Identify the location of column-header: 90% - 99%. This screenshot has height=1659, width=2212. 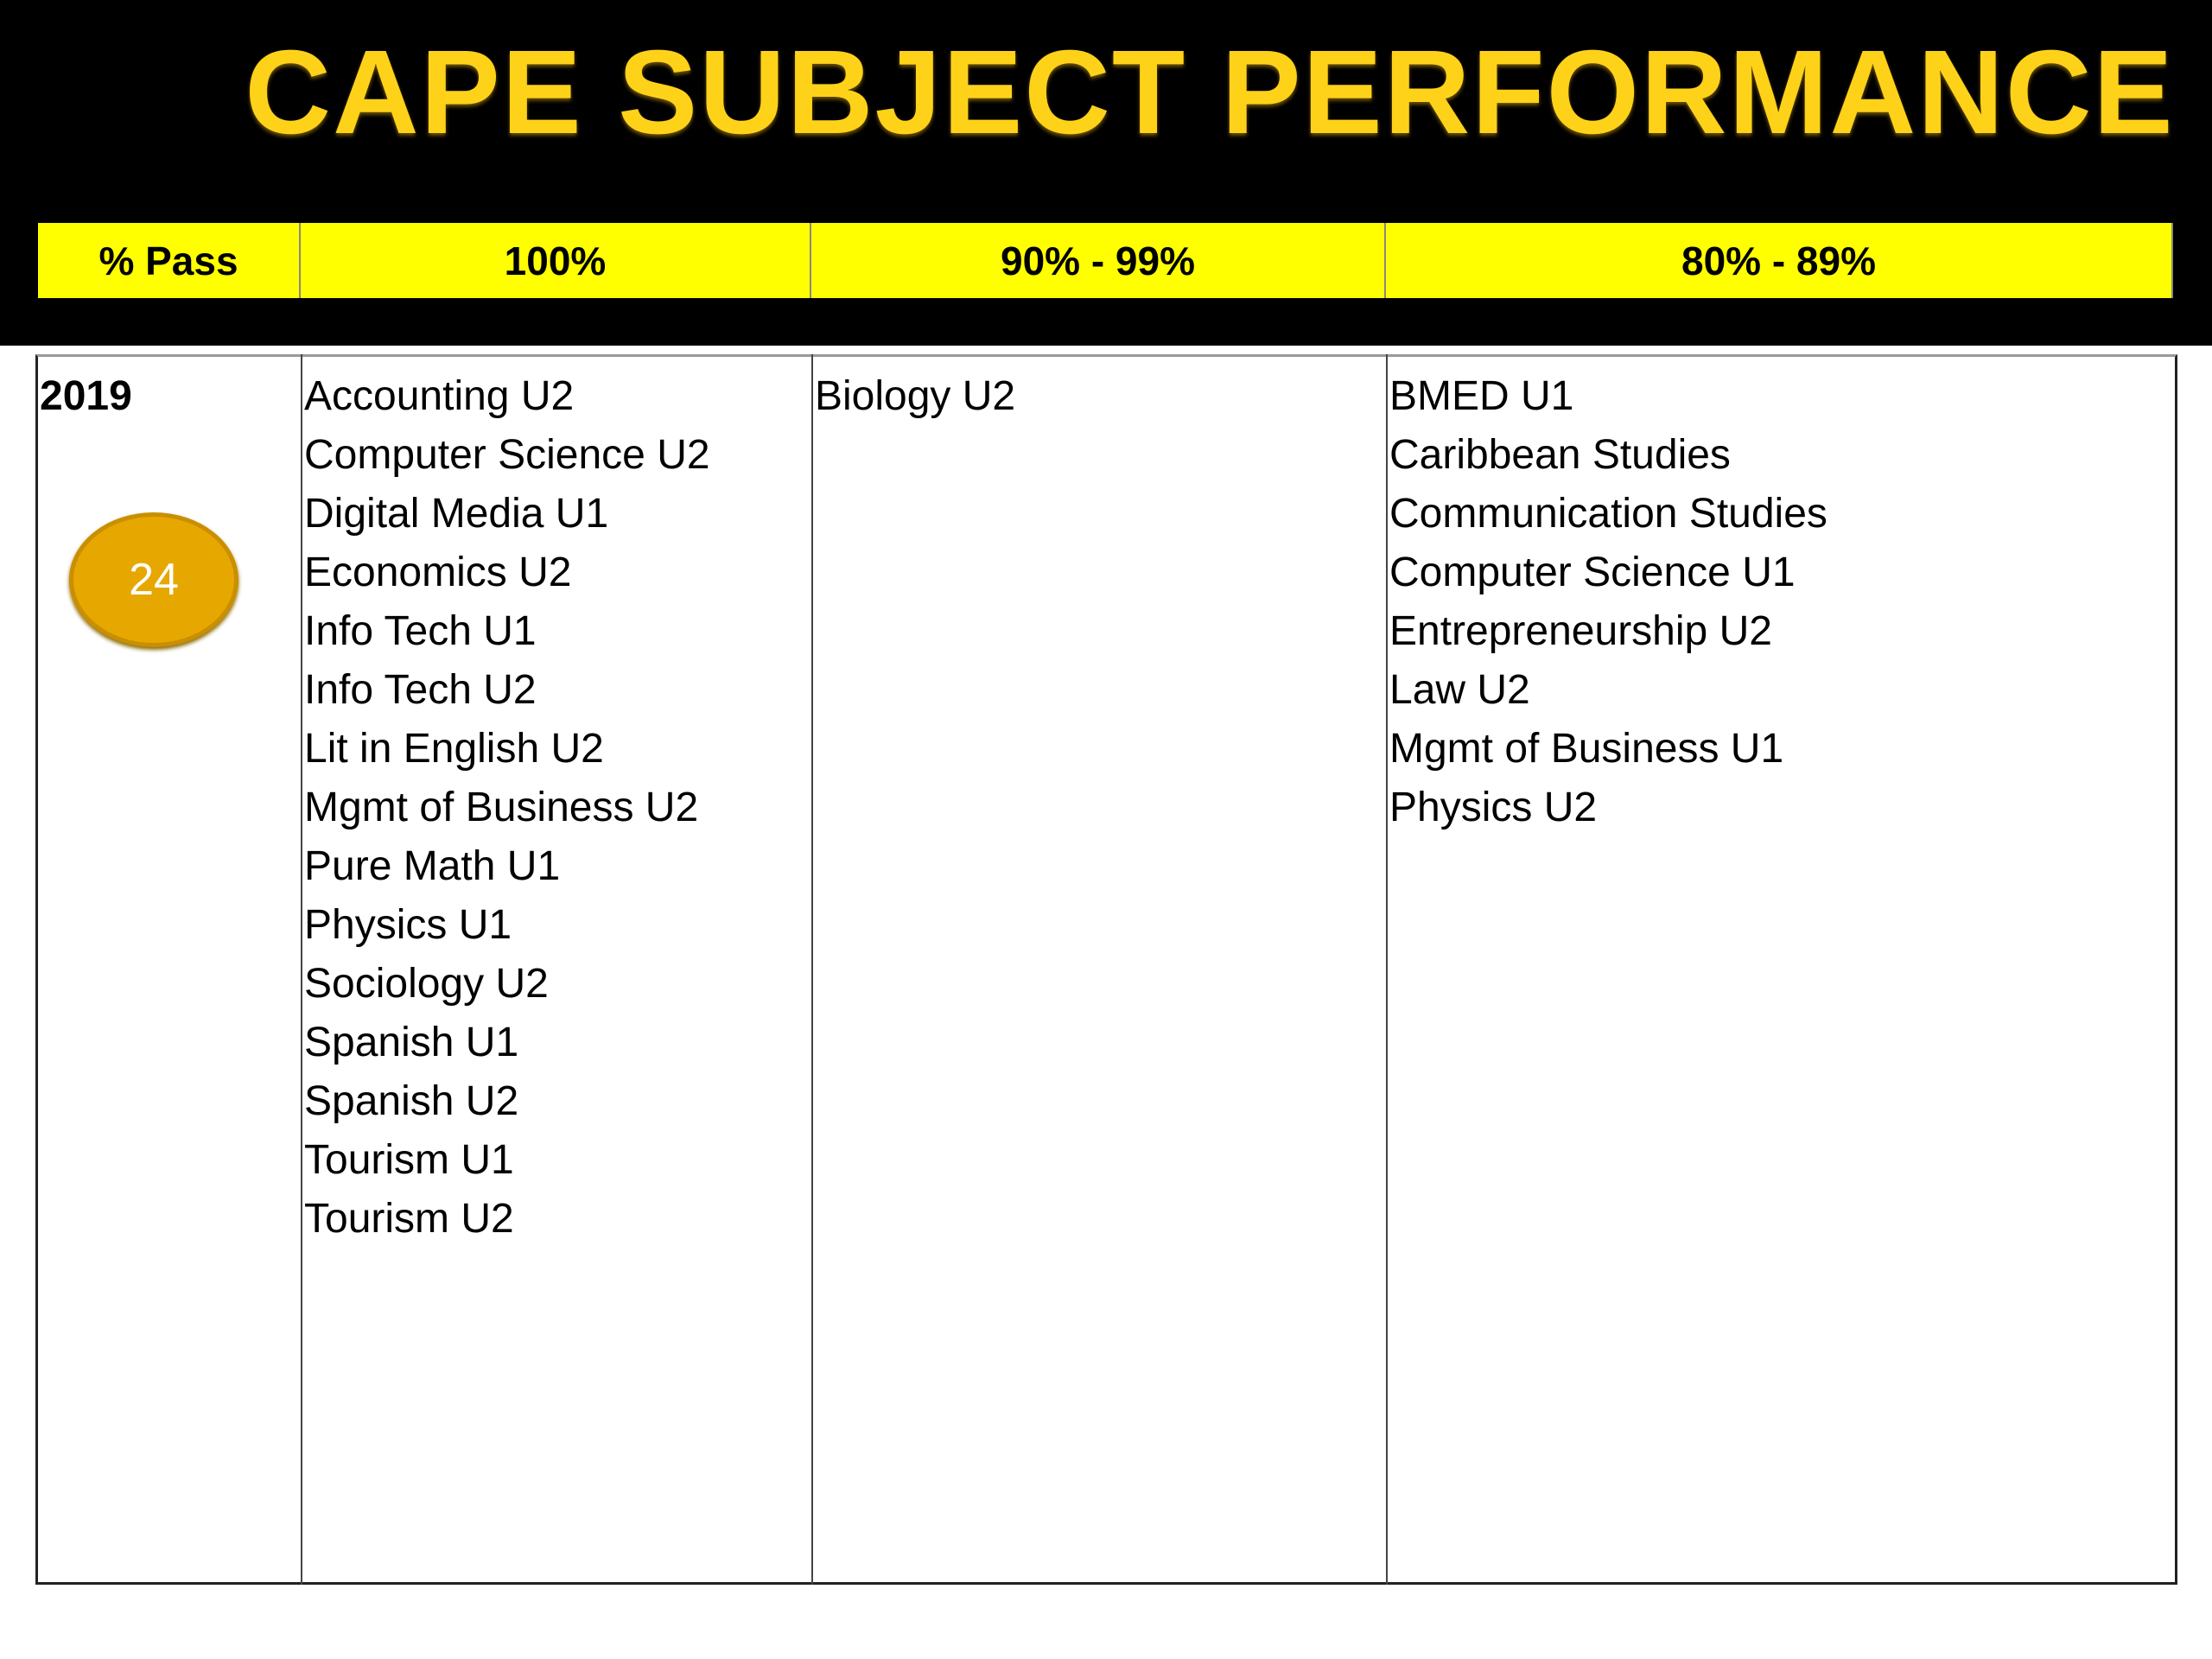
(1098, 260).